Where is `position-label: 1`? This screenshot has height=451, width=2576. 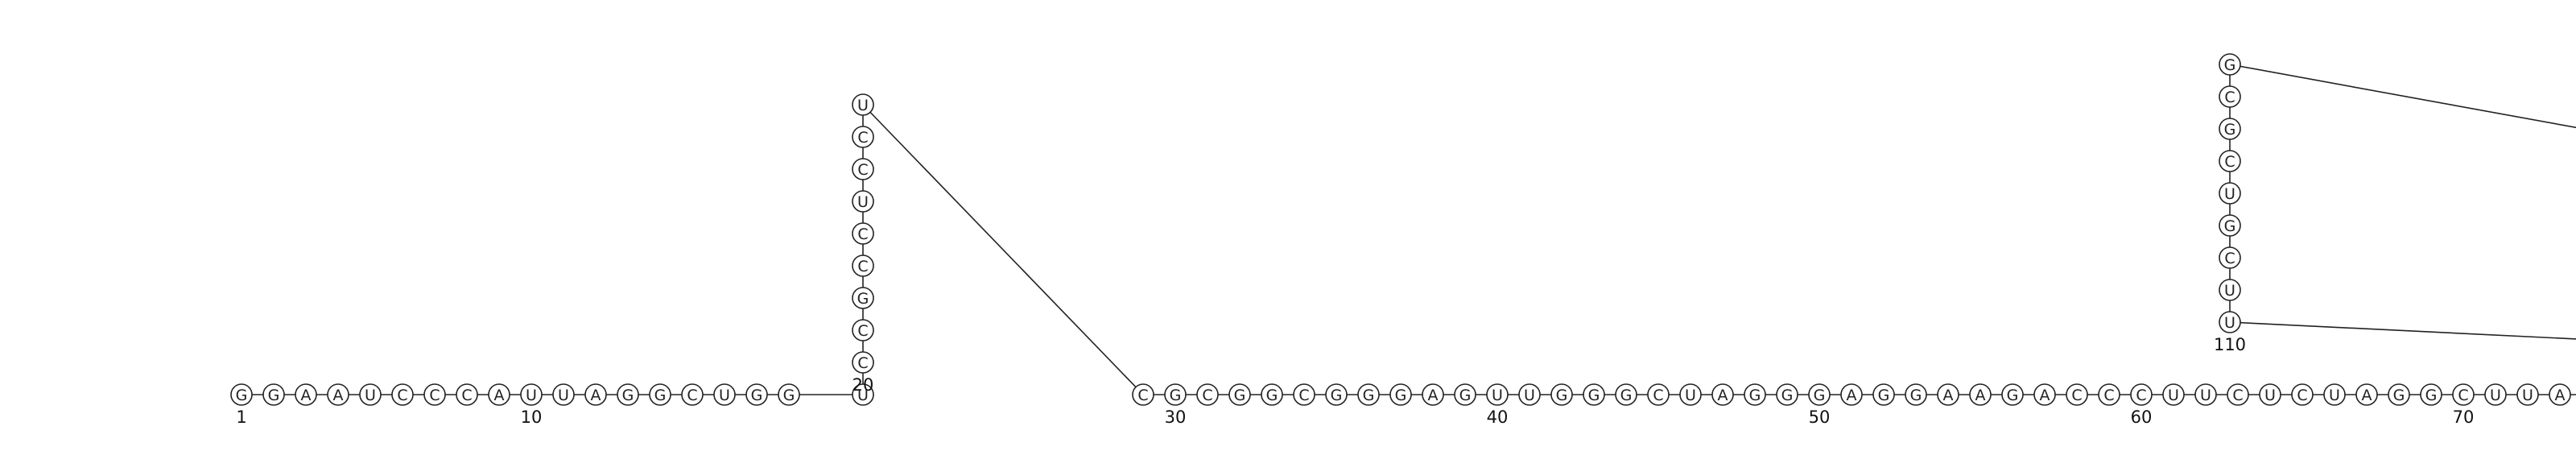
position-label: 1 is located at coordinates (241, 417).